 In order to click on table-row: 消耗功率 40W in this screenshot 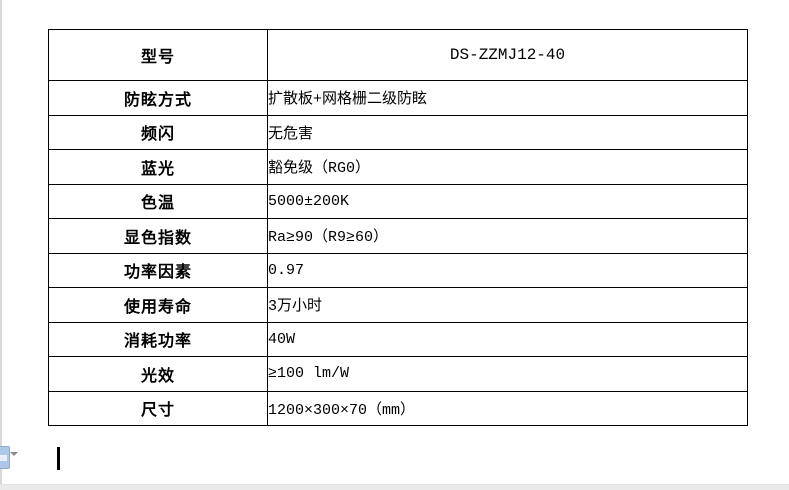, I will do `click(398, 339)`.